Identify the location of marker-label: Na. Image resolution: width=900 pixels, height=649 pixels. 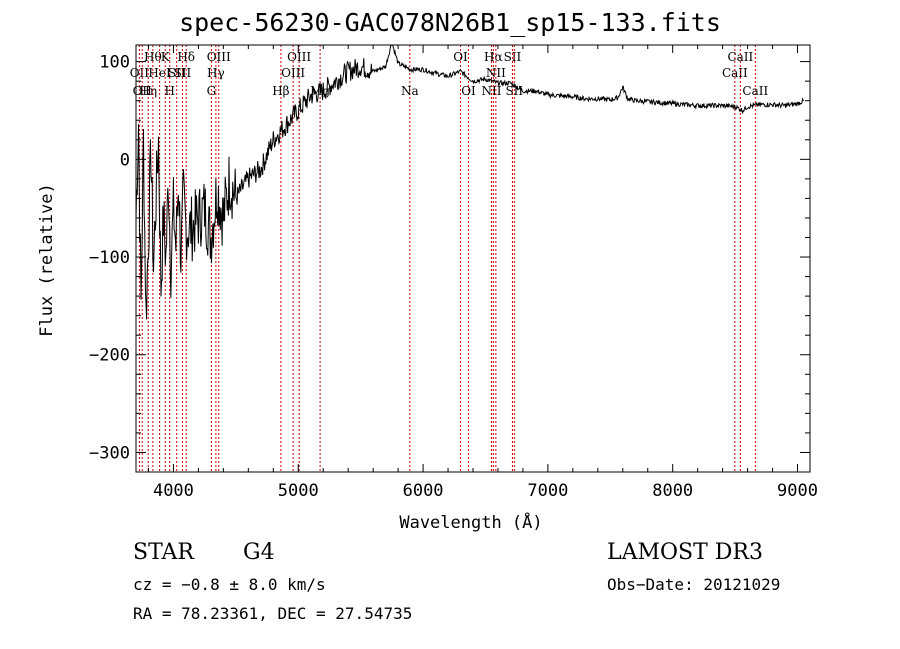
(410, 91).